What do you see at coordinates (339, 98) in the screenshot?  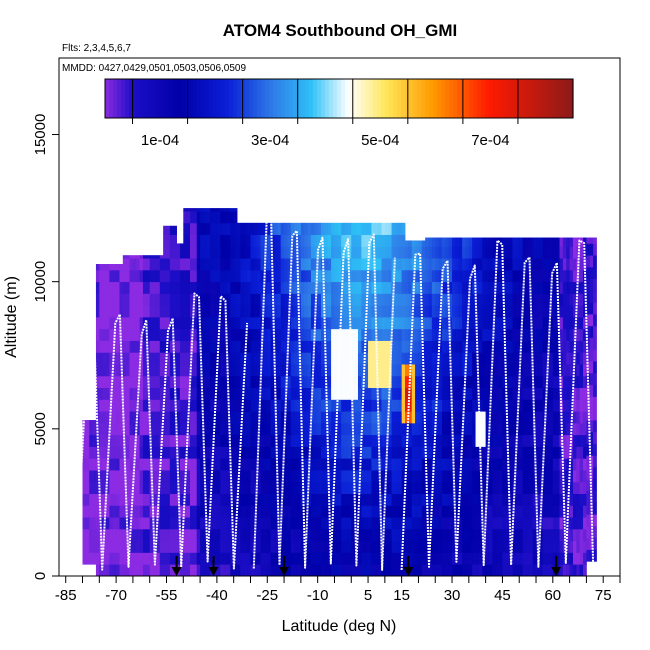 I see `colorbar-frame` at bounding box center [339, 98].